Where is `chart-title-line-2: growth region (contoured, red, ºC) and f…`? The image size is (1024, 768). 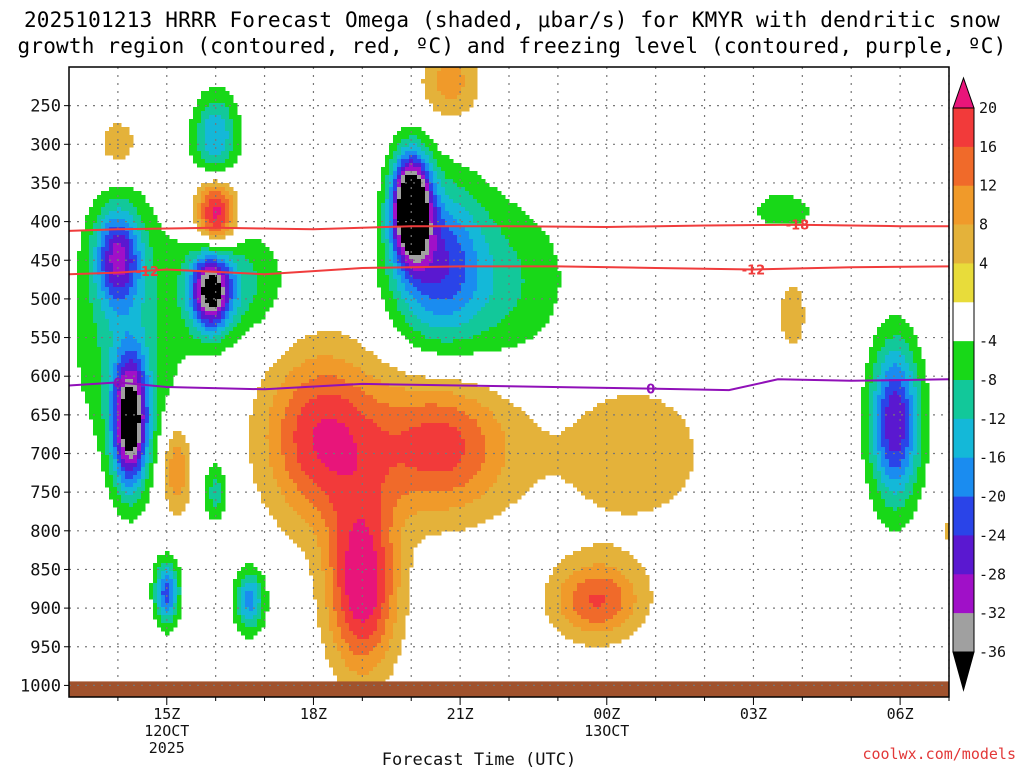 chart-title-line-2: growth region (contoured, red, ºC) and f… is located at coordinates (512, 46).